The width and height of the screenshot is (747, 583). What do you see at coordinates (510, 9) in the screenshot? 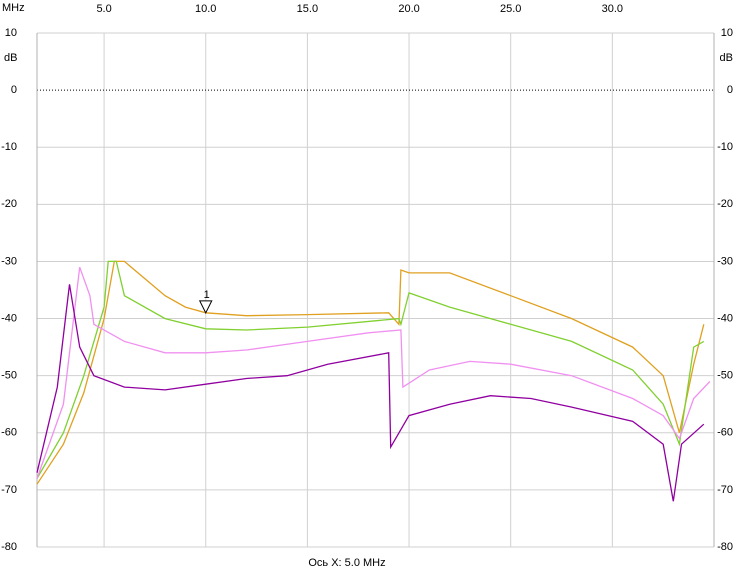
I see `x-tick-label: 25.0` at bounding box center [510, 9].